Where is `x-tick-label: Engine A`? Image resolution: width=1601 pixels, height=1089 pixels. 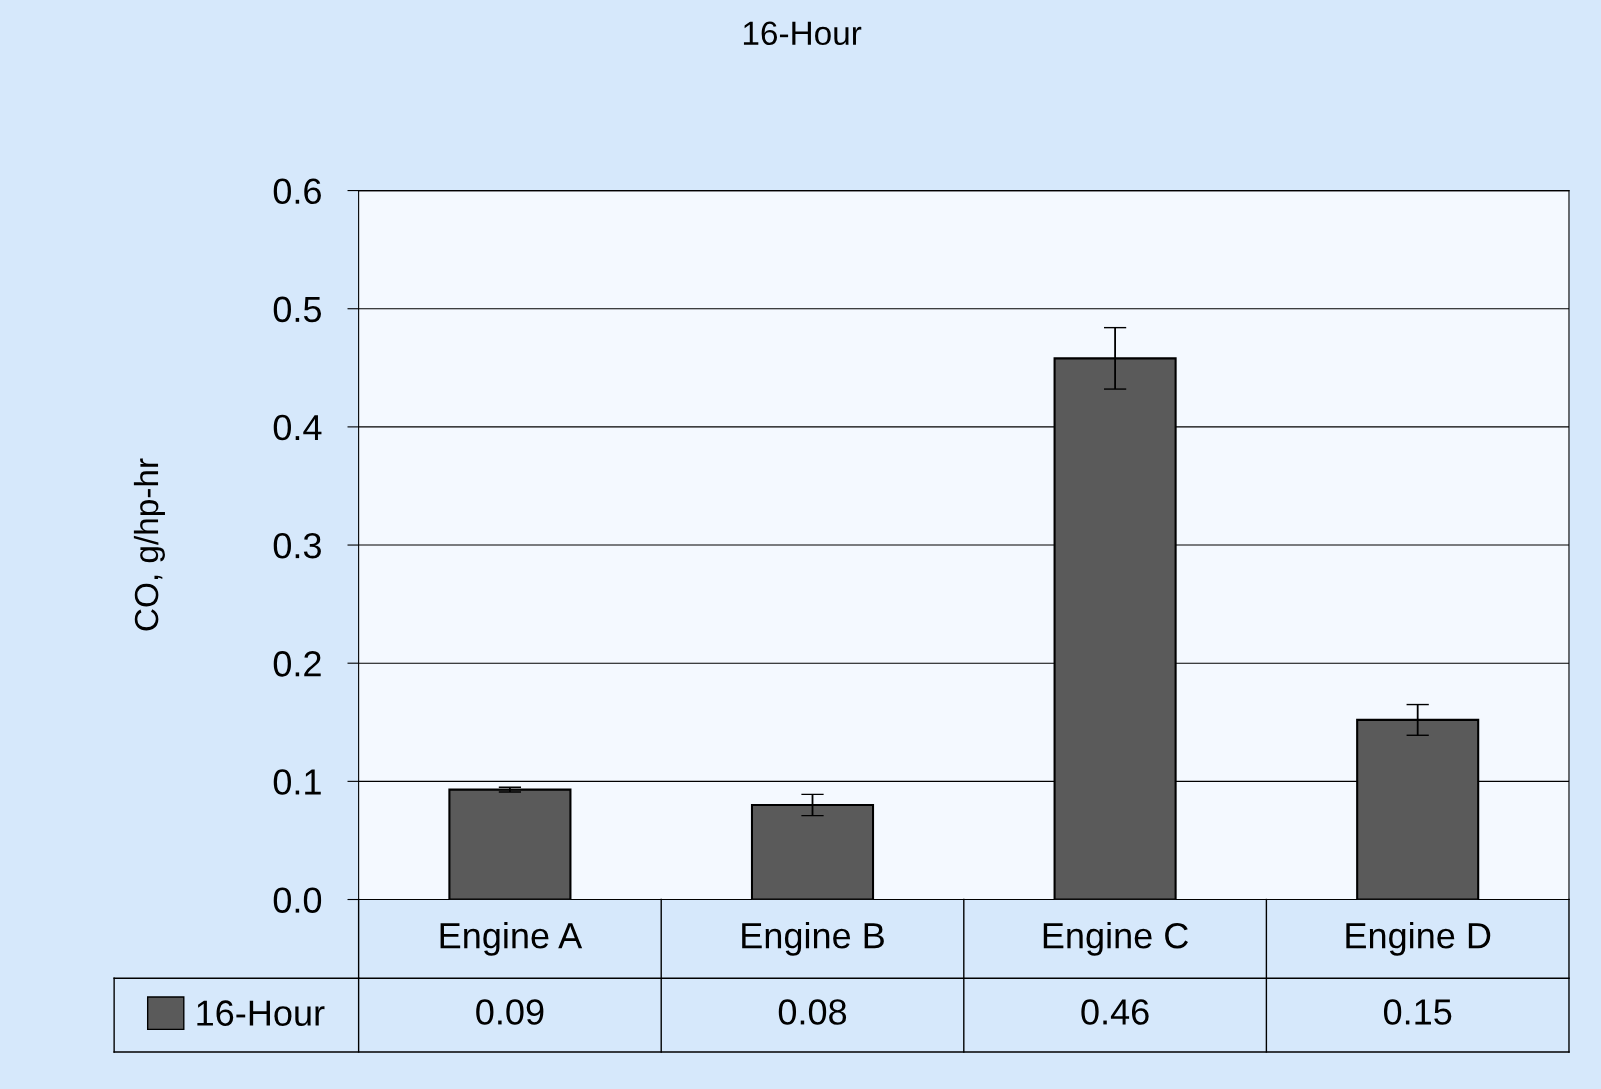 x-tick-label: Engine A is located at coordinates (511, 939).